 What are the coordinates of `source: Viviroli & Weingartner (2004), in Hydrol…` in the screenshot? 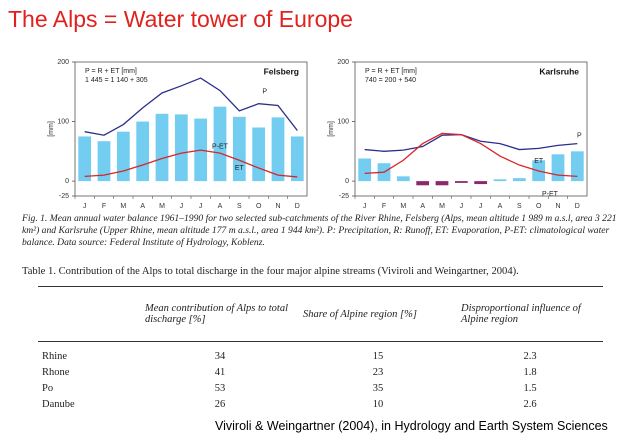 It's located at (411, 426).